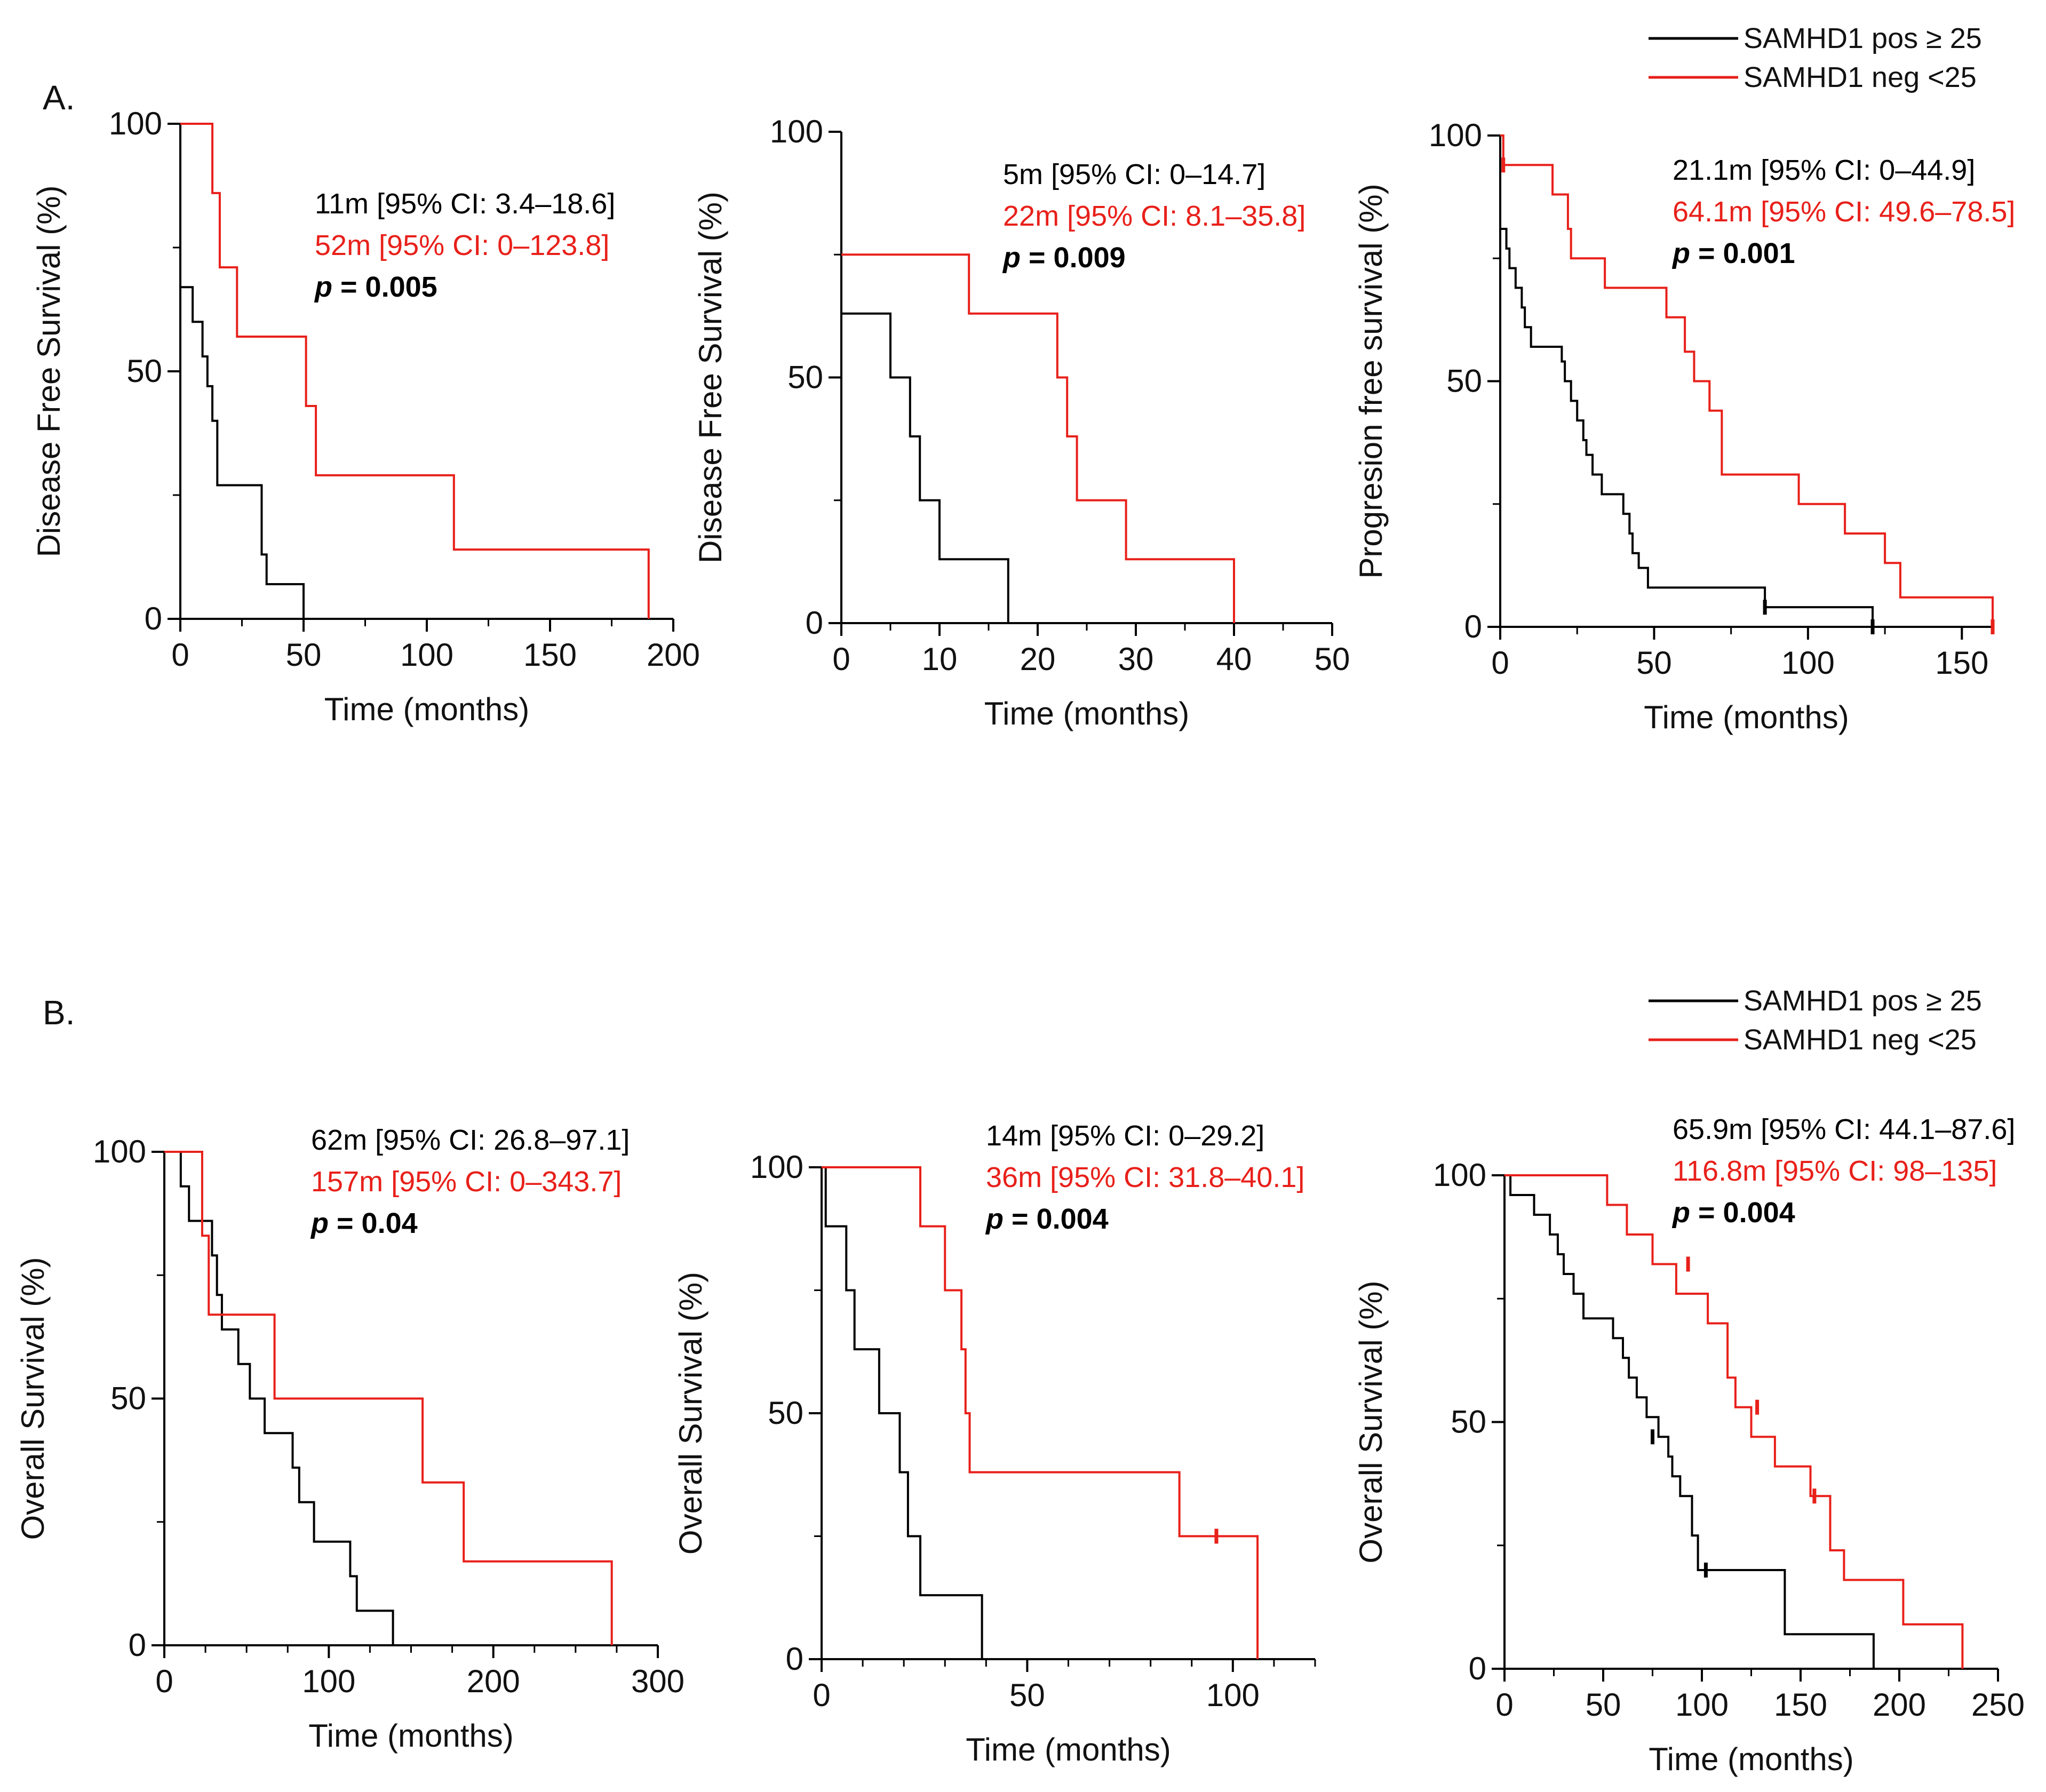  I want to click on panel-label-a: A., so click(59, 97).